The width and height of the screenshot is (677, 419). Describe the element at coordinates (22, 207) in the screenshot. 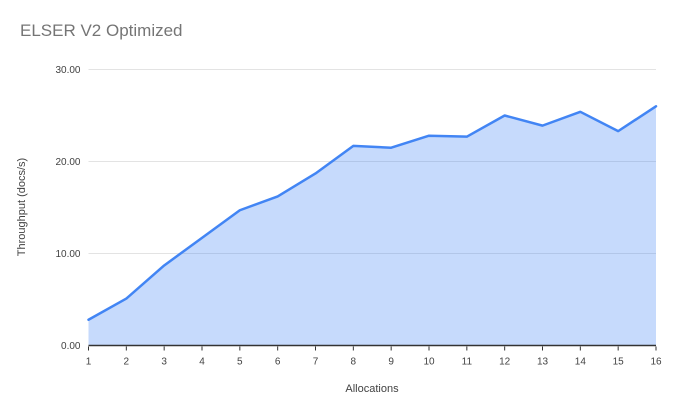

I see `y-axis-title: Throughput (docs/s)` at that location.